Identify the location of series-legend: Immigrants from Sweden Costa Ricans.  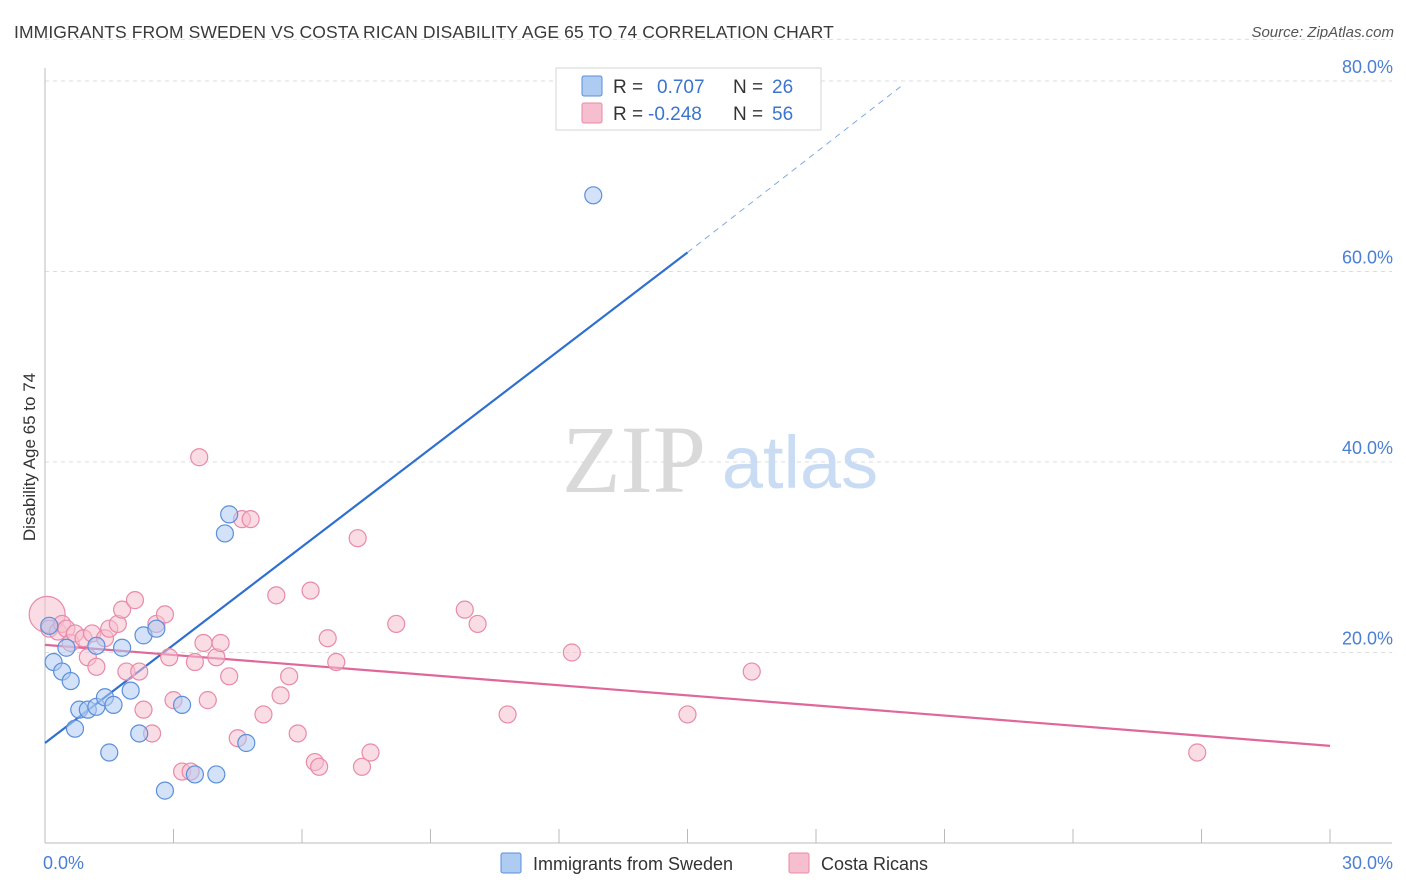
(714, 863).